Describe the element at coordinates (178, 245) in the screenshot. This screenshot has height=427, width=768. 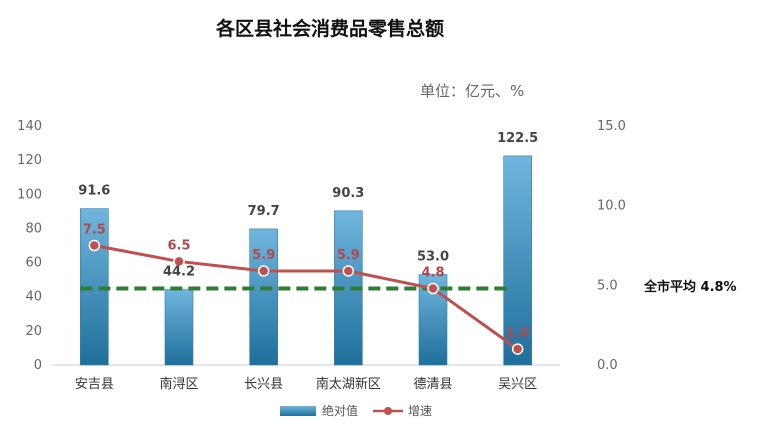
I see `growth-rate-label: 6.5` at that location.